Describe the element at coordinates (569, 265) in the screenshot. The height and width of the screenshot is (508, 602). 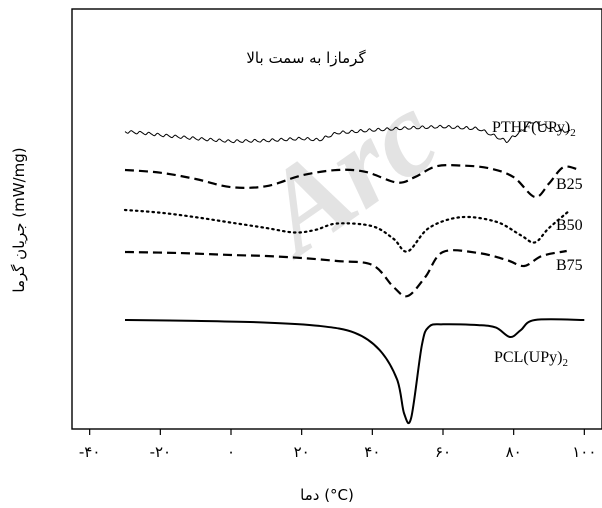
I see `series-label-b75: B75` at that location.